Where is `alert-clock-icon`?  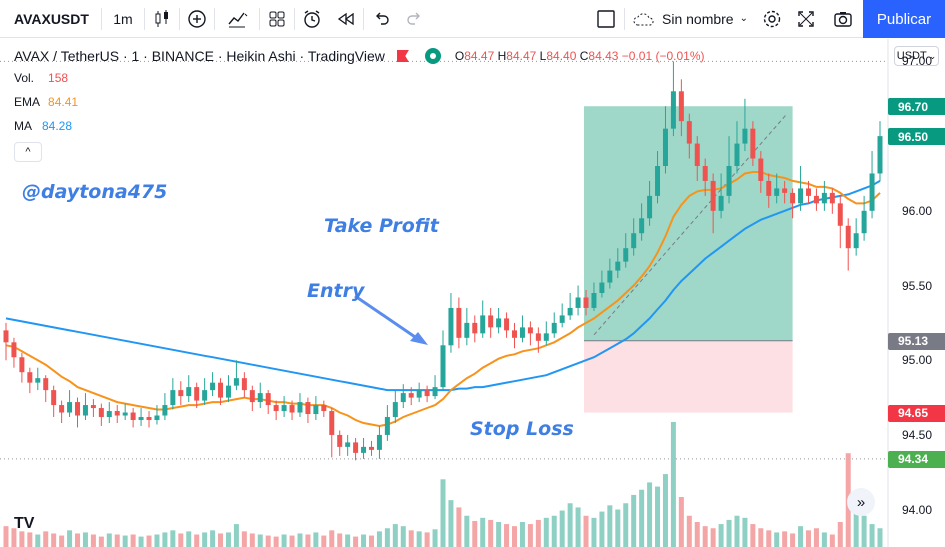 alert-clock-icon is located at coordinates (312, 19).